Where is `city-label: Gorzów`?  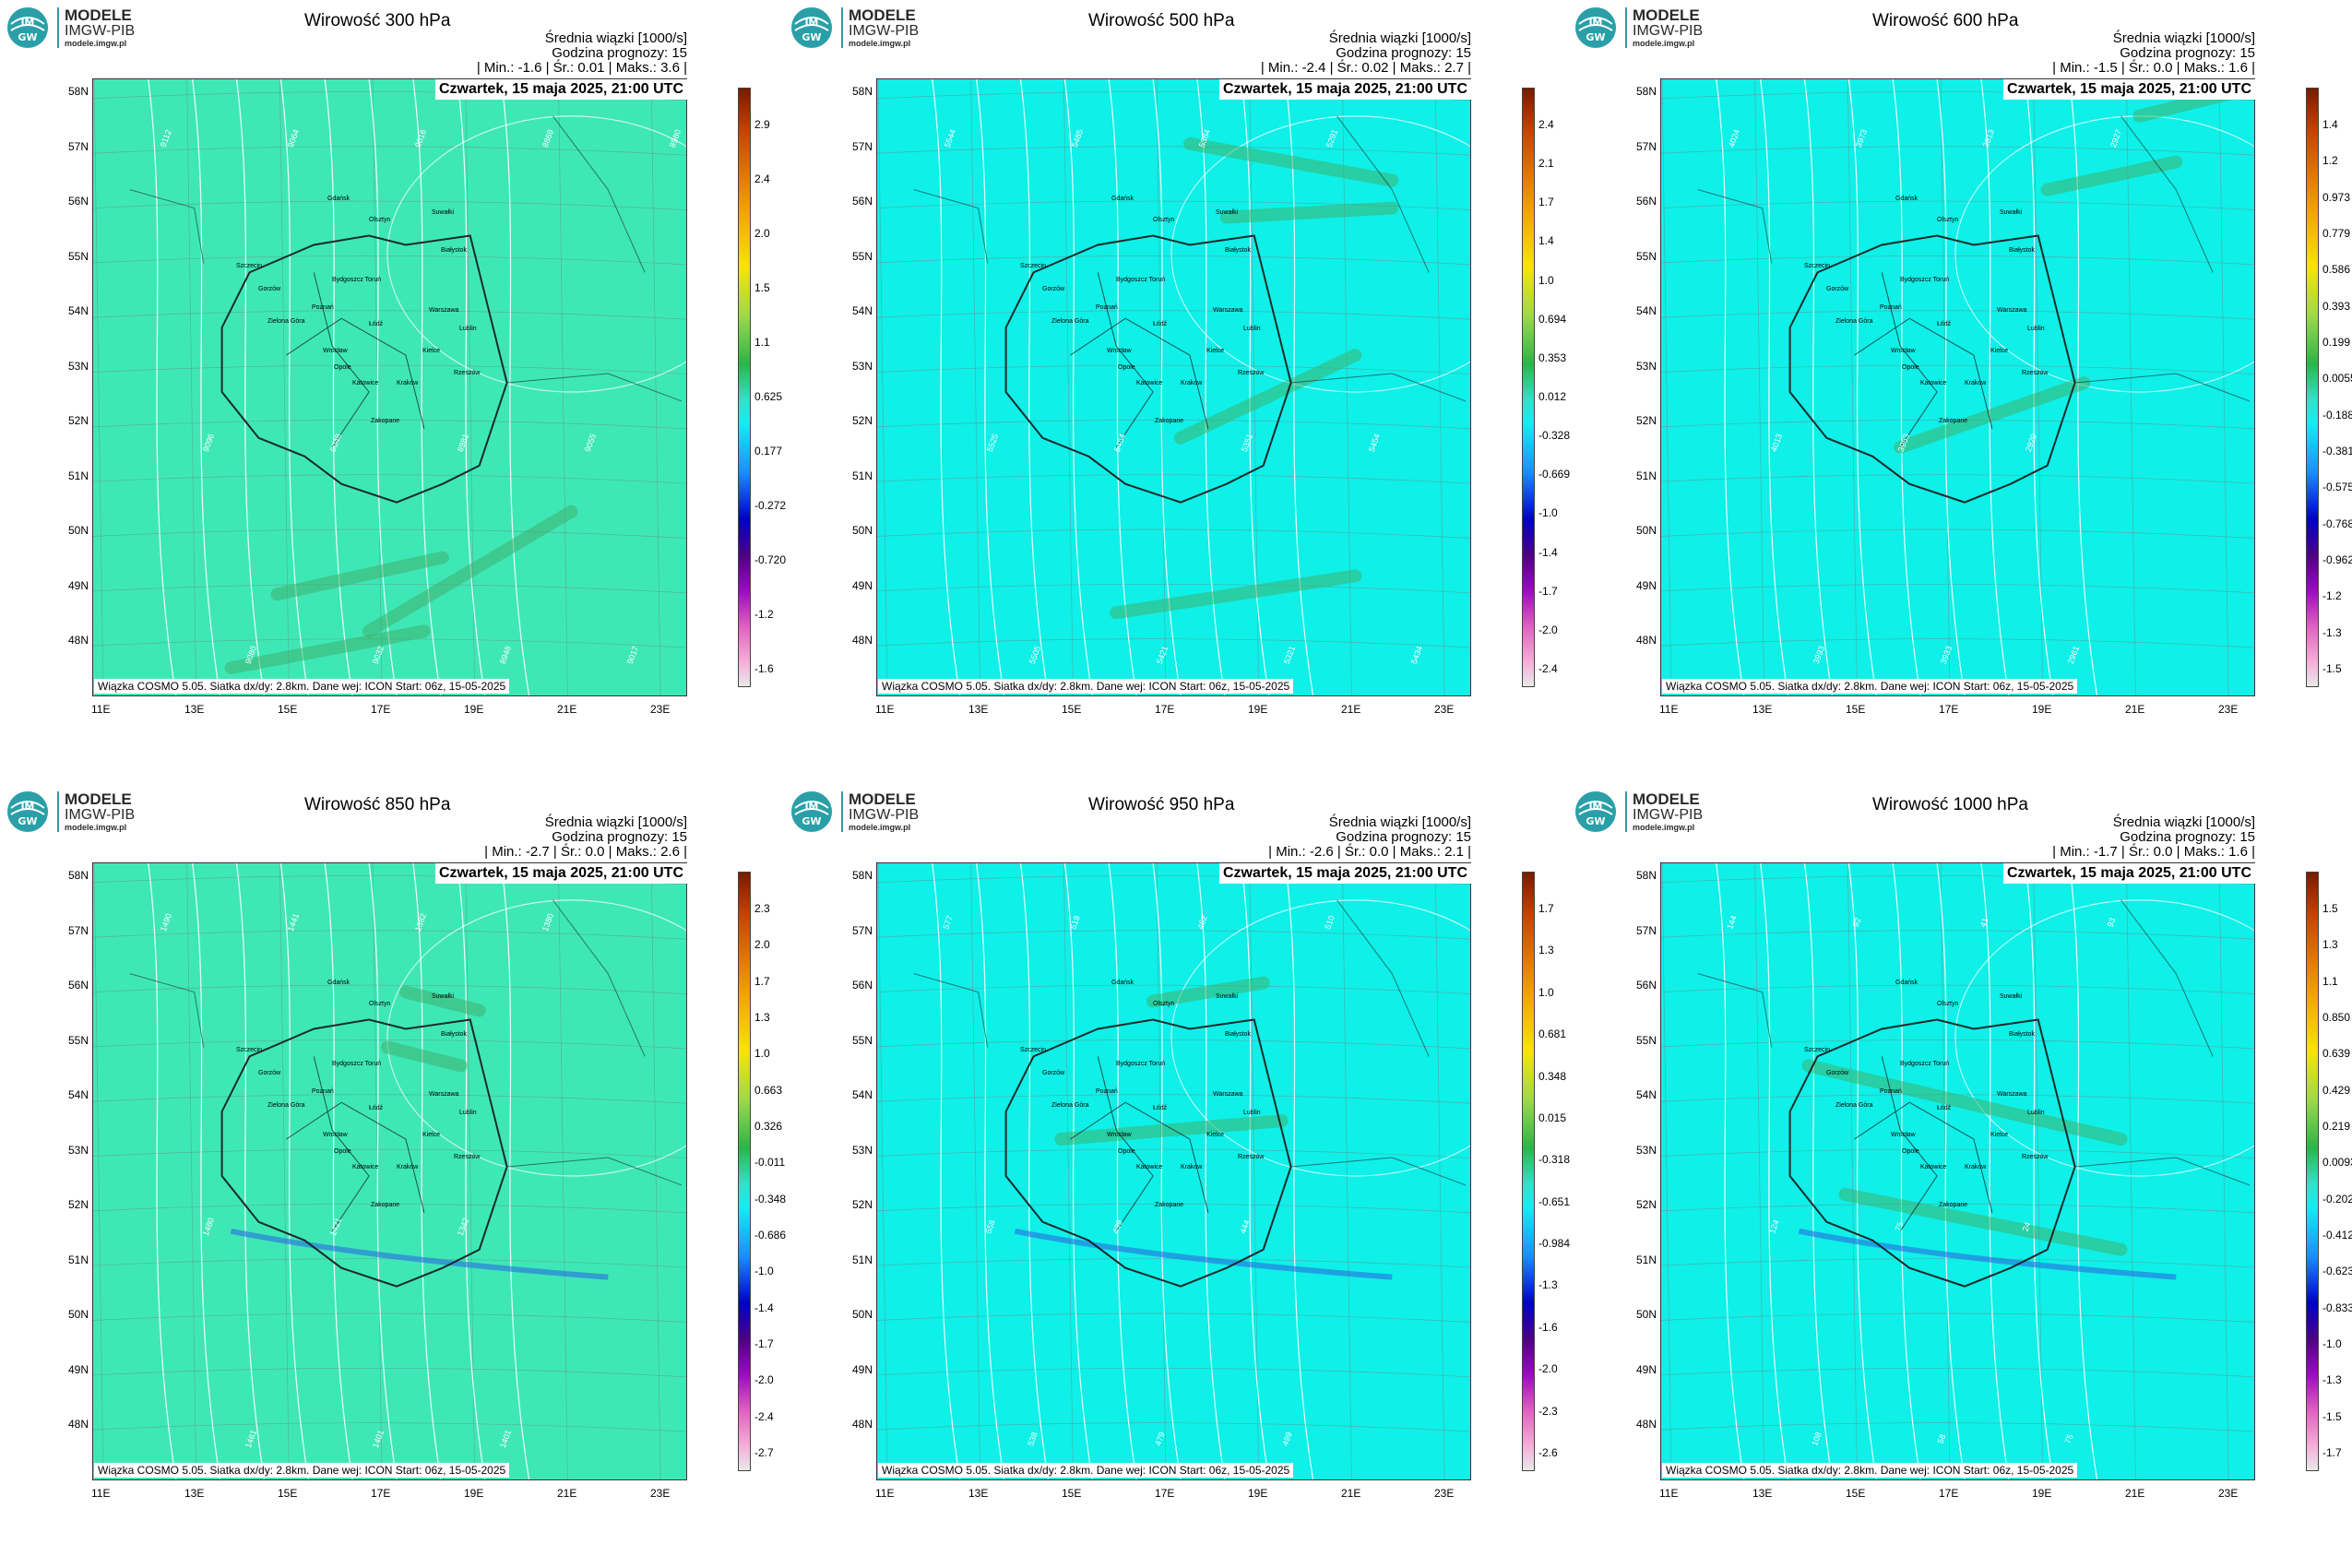
city-label: Gorzów is located at coordinates (269, 289).